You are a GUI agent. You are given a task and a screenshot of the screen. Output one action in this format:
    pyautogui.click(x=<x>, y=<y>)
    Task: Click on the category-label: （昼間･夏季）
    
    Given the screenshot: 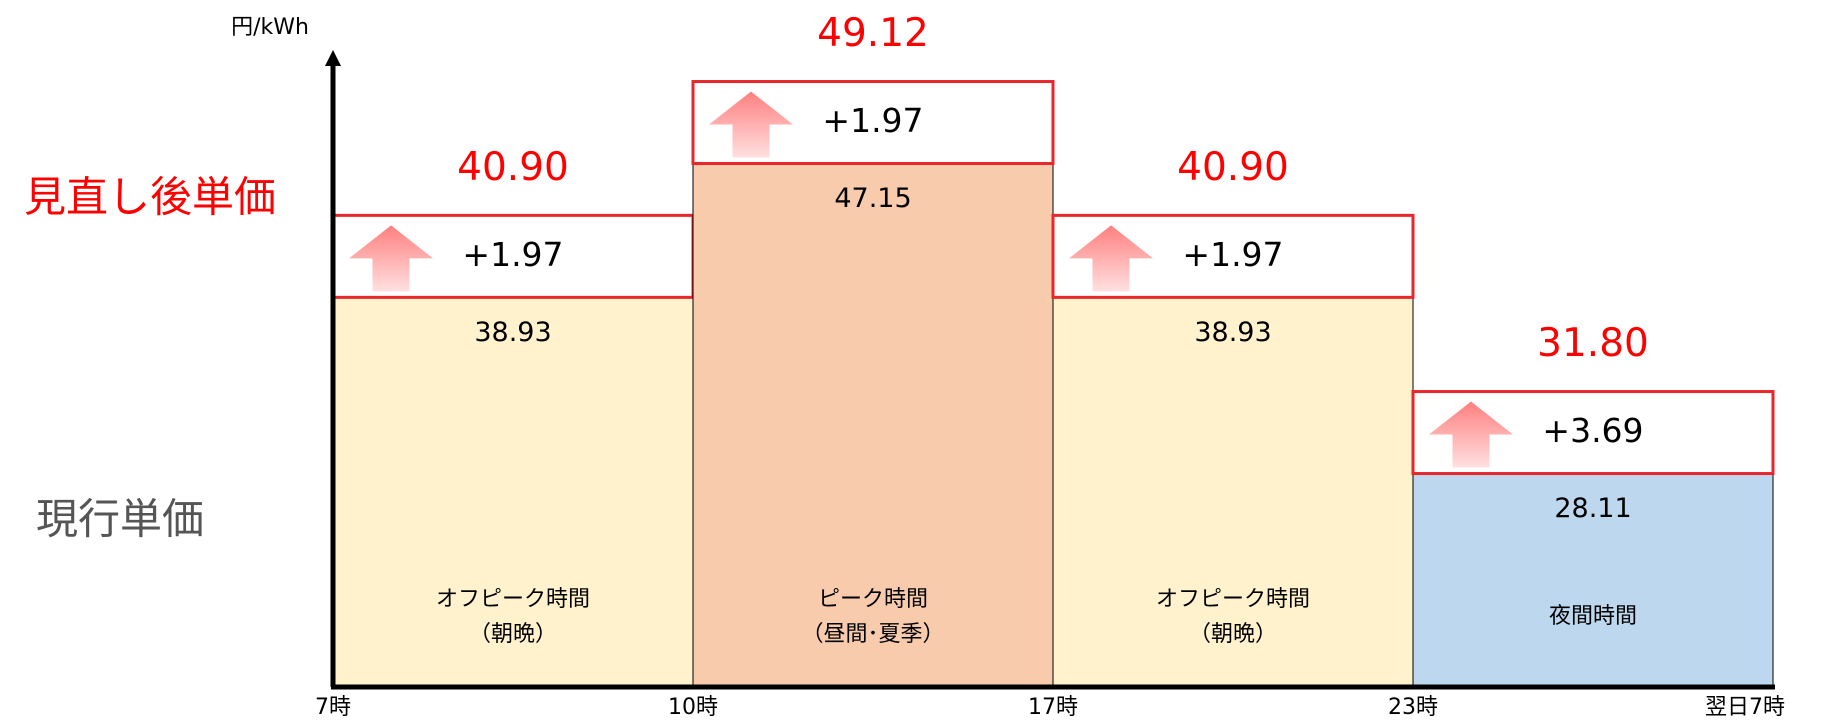 What is the action you would take?
    pyautogui.click(x=872, y=634)
    